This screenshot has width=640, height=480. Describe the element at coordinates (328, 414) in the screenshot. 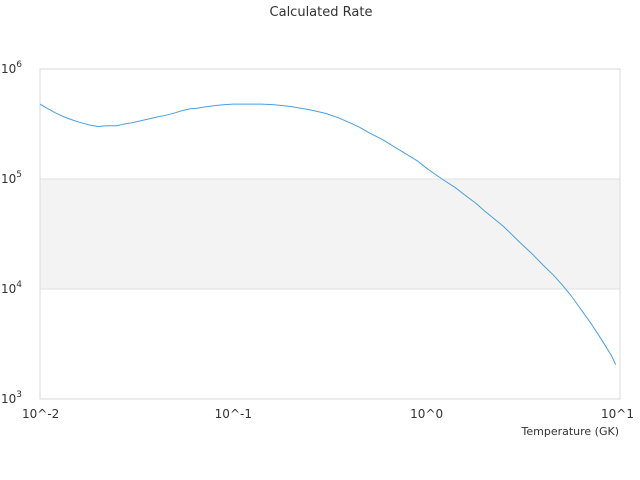

I see `x-axis-ticks: 10^-2 10^-1 10^0 10^1` at that location.